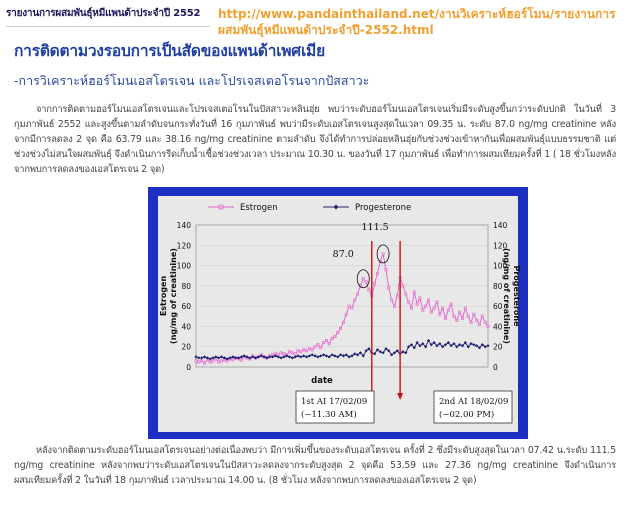  What do you see at coordinates (500, 266) in the screenshot?
I see `y-tick-label-right: 100` at bounding box center [500, 266].